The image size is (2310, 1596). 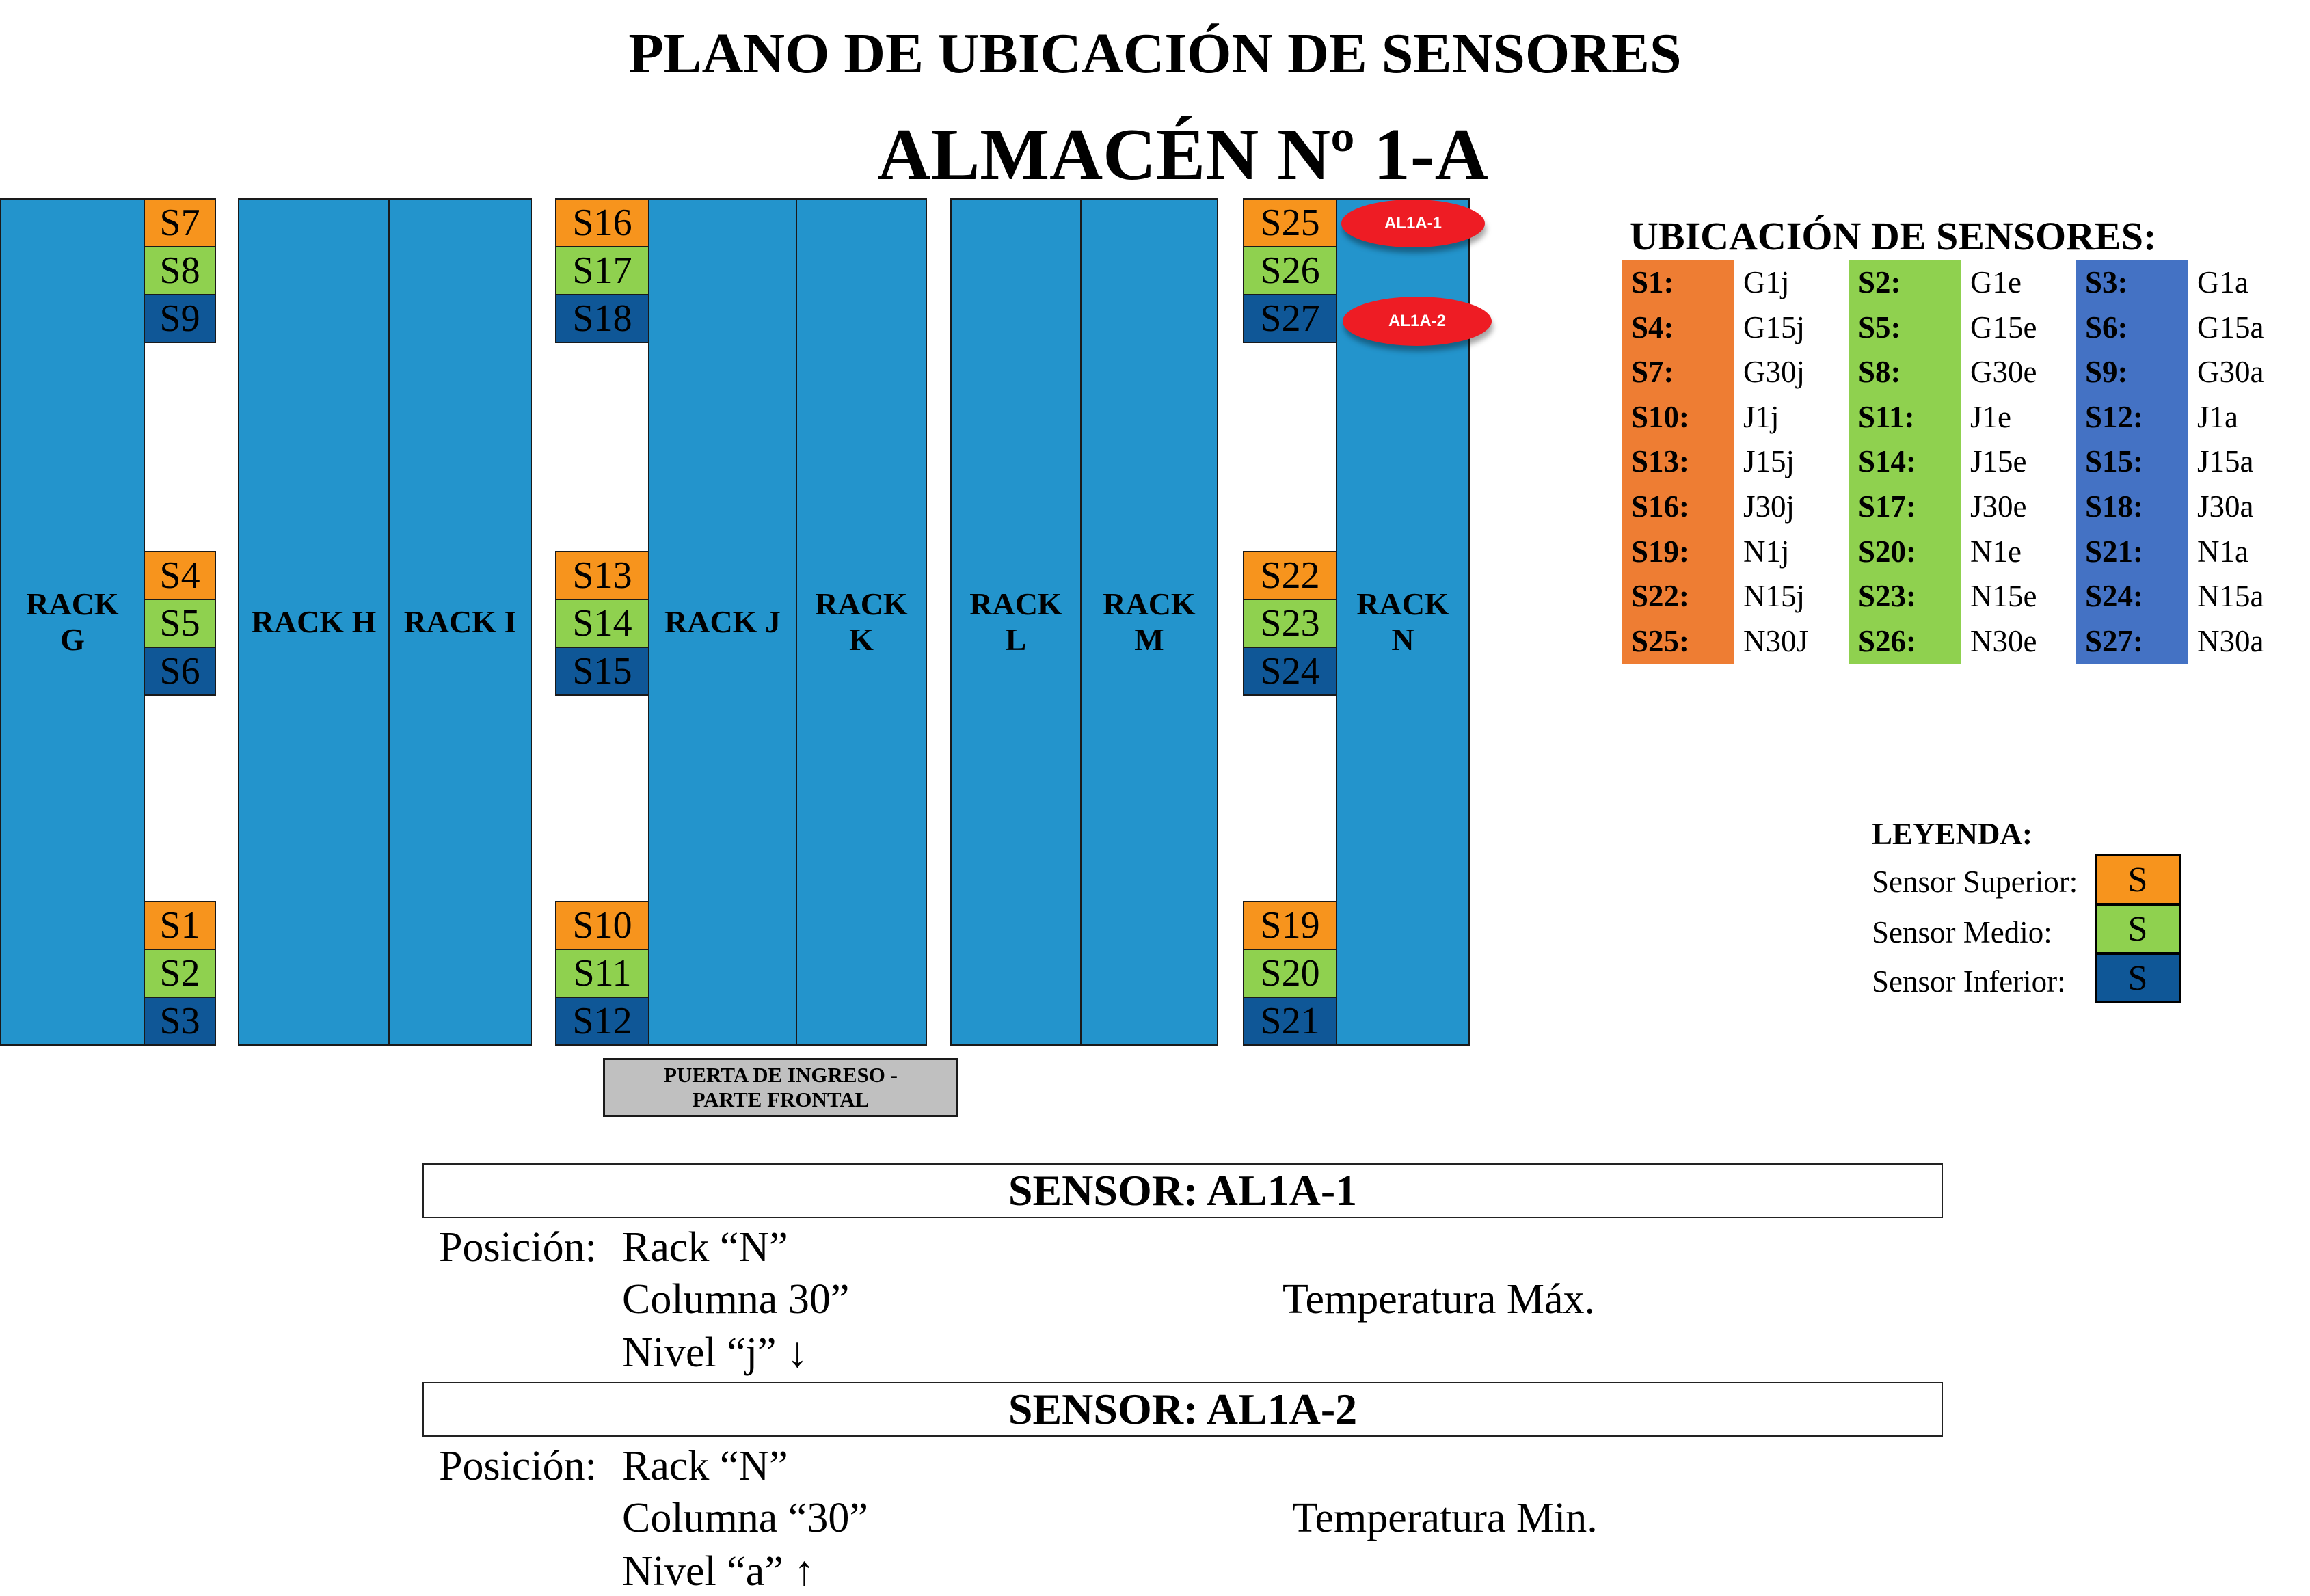 What do you see at coordinates (1769, 461) in the screenshot?
I see `location-value-superior: J15j` at bounding box center [1769, 461].